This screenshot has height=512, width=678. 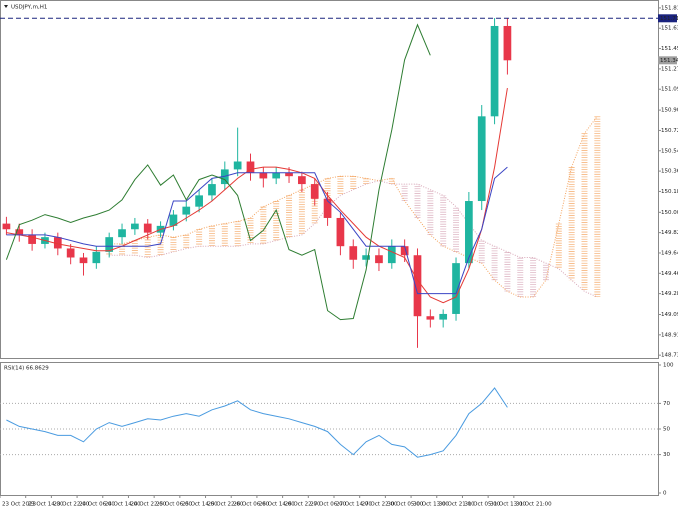 What do you see at coordinates (19, 505) in the screenshot?
I see `x-tick-label: 23 Oct 2023` at bounding box center [19, 505].